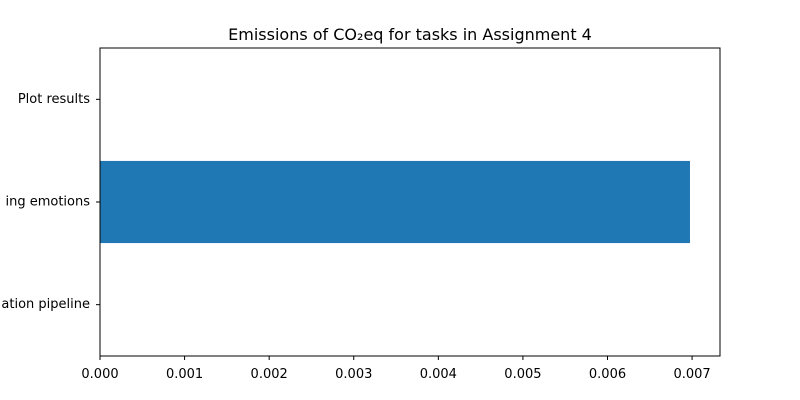 The width and height of the screenshot is (800, 400). I want to click on x-tick-label: 0.004, so click(438, 374).